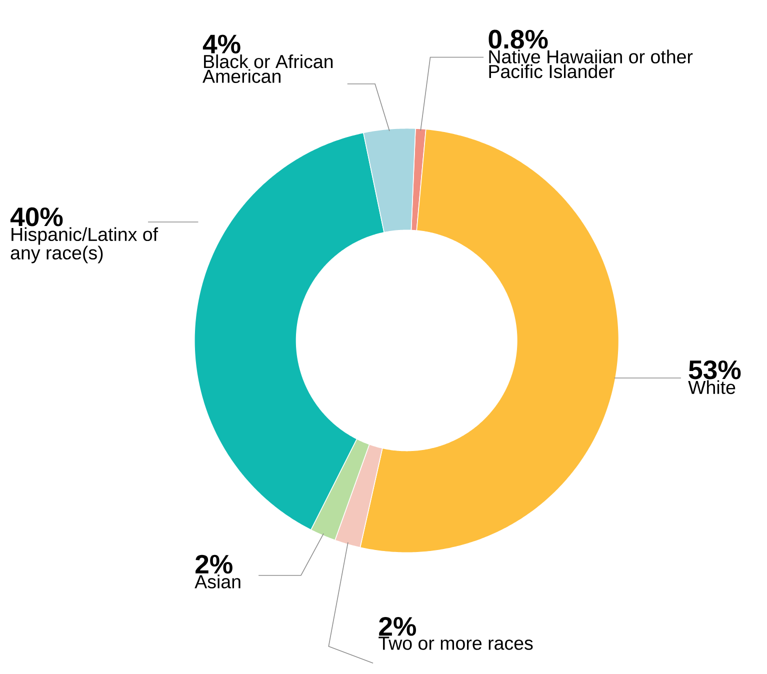 The height and width of the screenshot is (674, 767). I want to click on slice-label: Black or African American, so click(267, 68).